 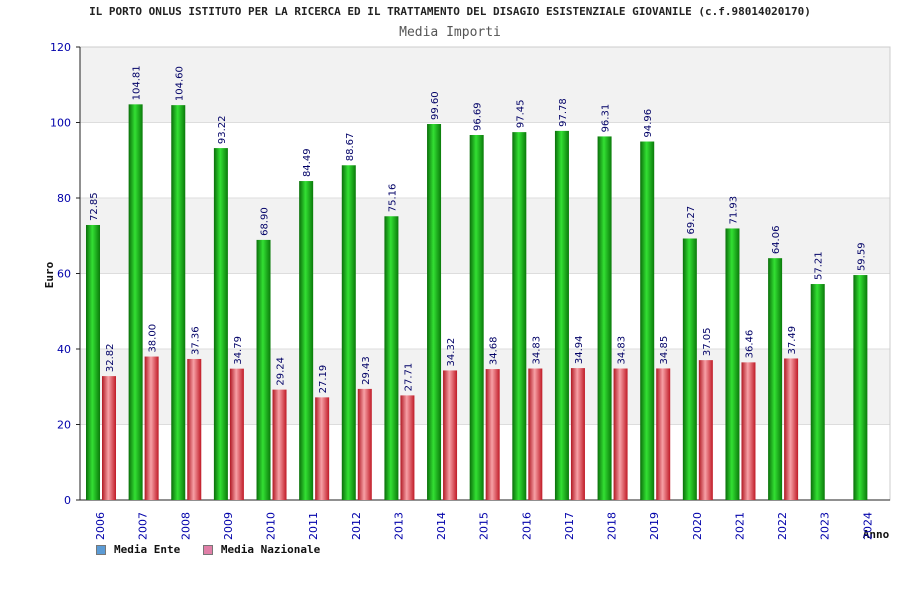 I want to click on data-label-ente-2018: 96.31, so click(x=606, y=118).